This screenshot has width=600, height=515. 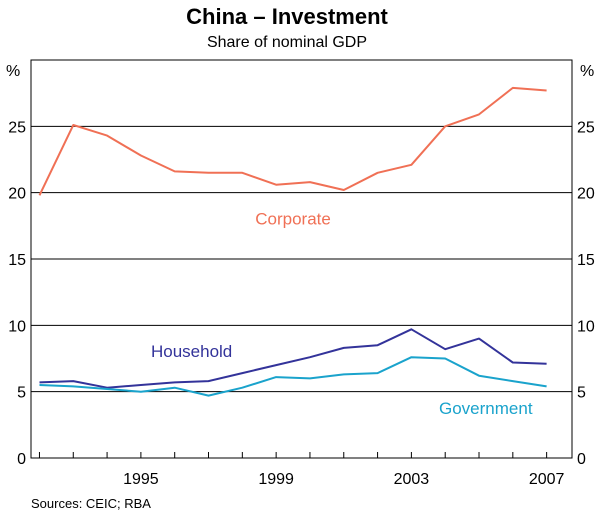 What do you see at coordinates (191, 351) in the screenshot?
I see `series-label-household: Household` at bounding box center [191, 351].